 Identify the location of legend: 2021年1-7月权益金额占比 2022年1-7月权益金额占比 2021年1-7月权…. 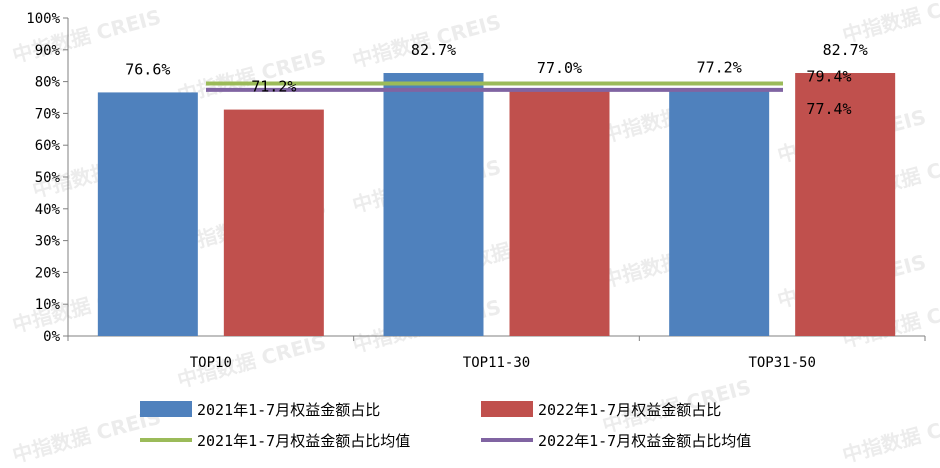
(445, 425).